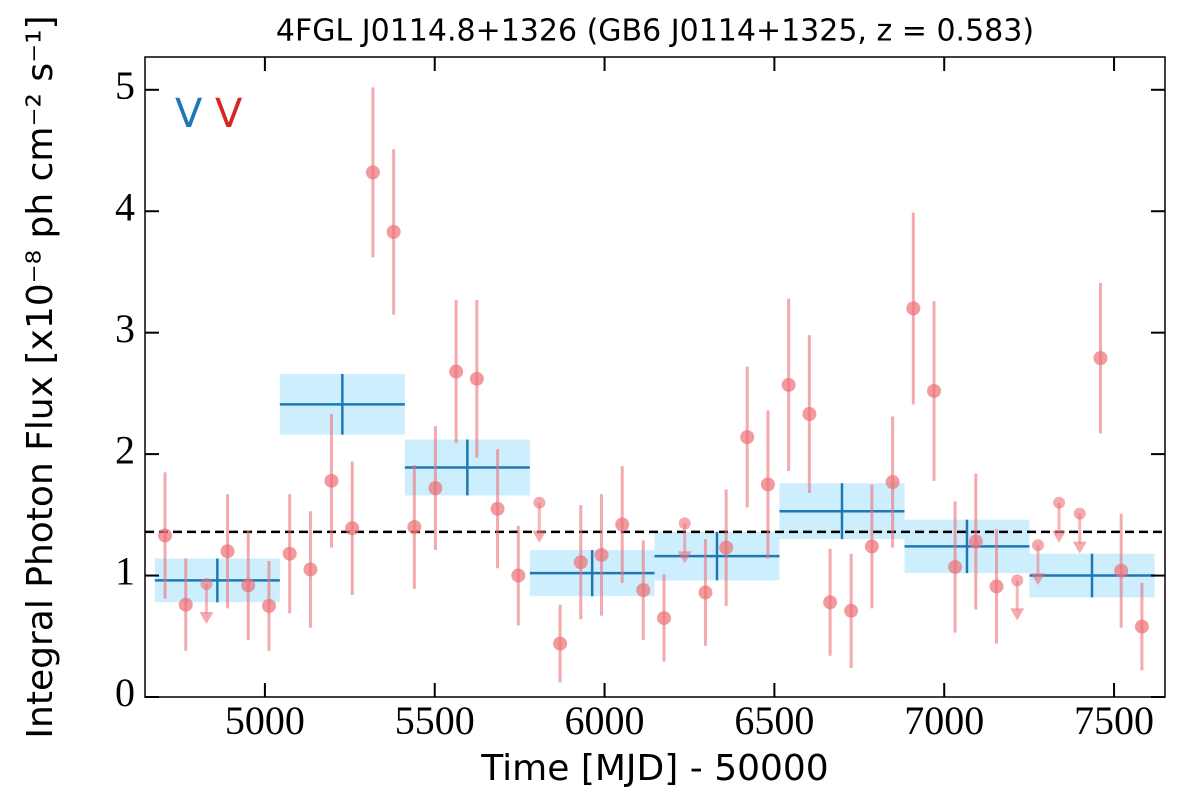 This screenshot has height=800, width=1200. What do you see at coordinates (125, 571) in the screenshot?
I see `y-tick-label: 1` at bounding box center [125, 571].